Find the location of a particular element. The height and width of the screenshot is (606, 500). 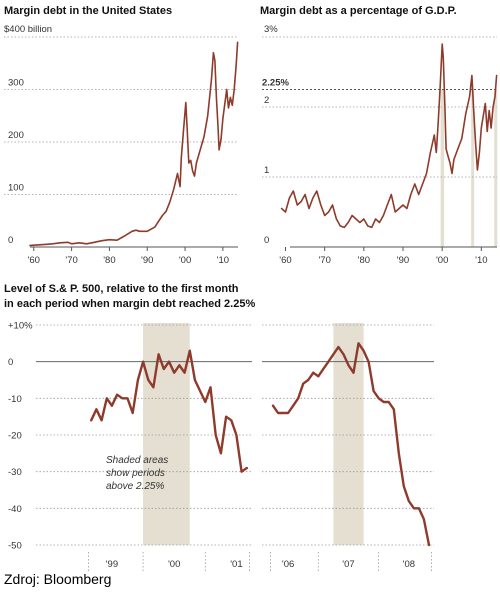

y-tick-label: 200 is located at coordinates (16, 135).